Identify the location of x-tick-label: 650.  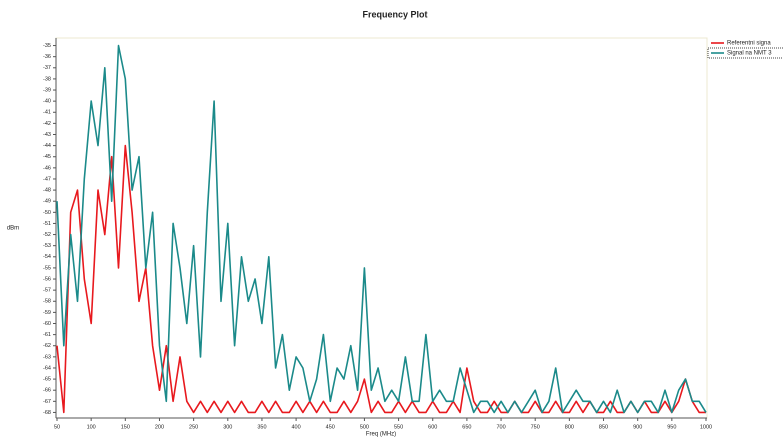
(466, 427).